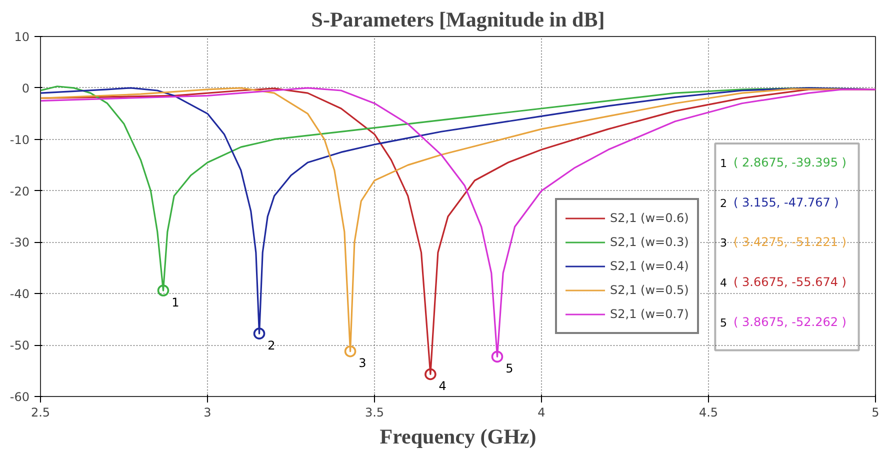 The image size is (883, 451). I want to click on text: 4, so click(724, 283).